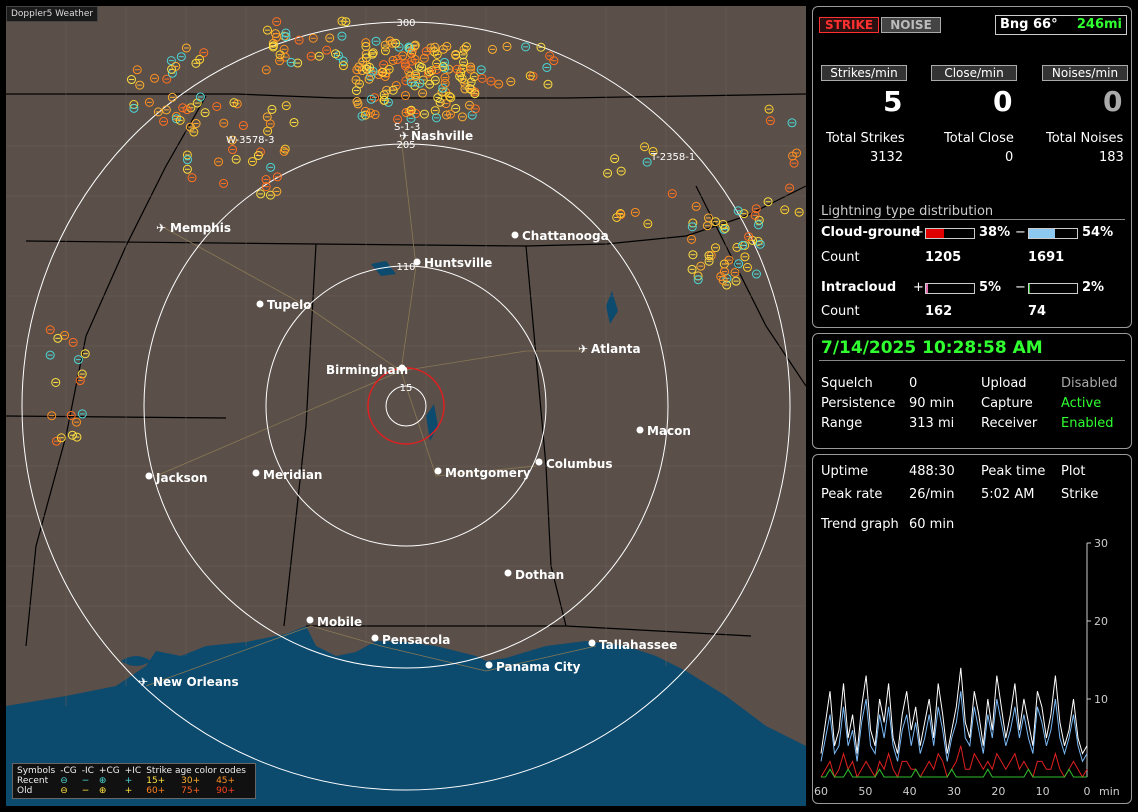 The height and width of the screenshot is (812, 1138). I want to click on legend-header: +IC, so click(133, 771).